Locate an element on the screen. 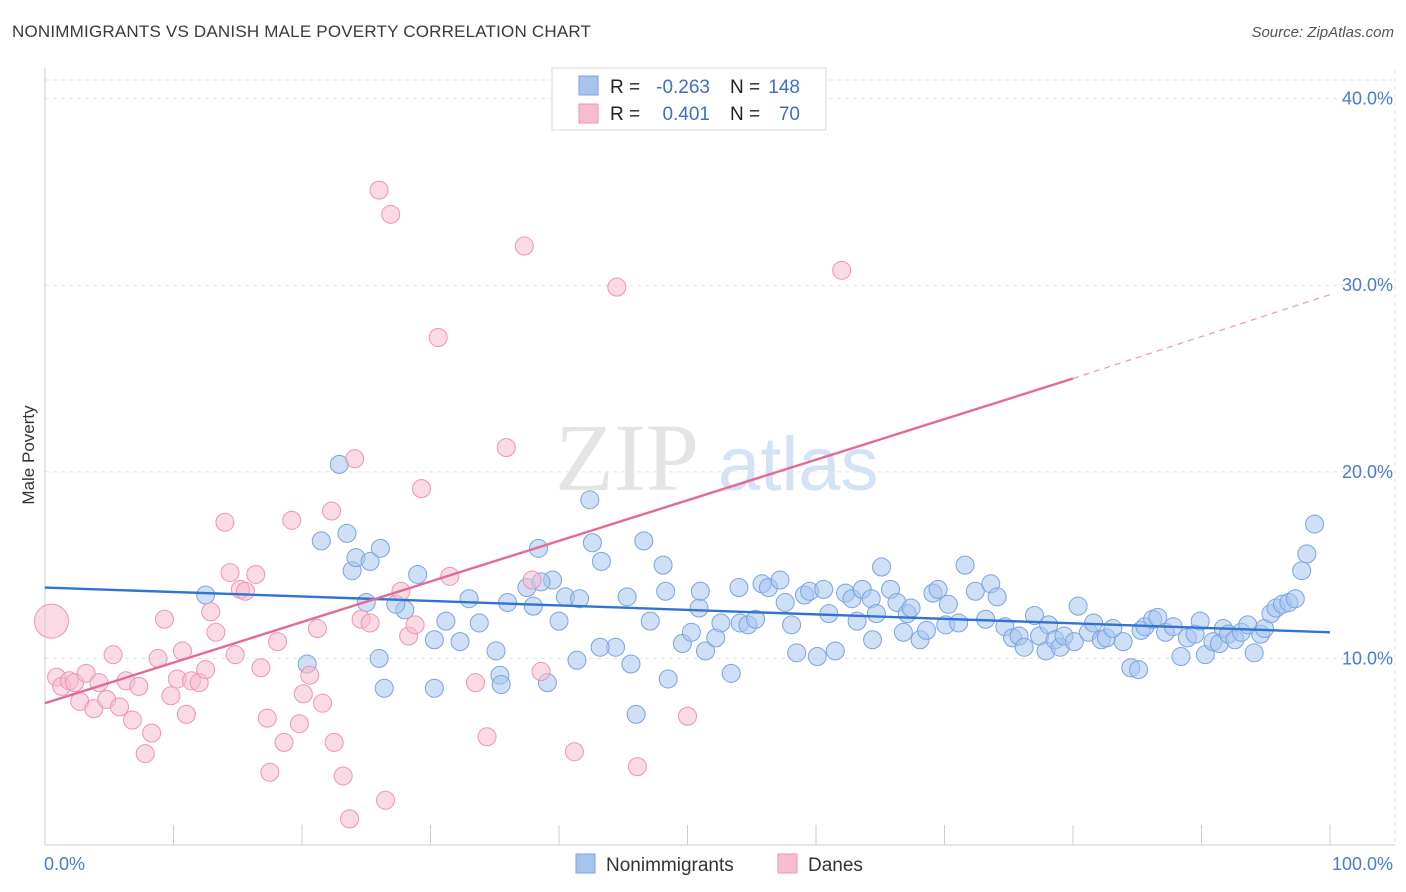 The image size is (1406, 892). stats-legend-row-nonimmigrants: R = -0.263 N = 148 is located at coordinates (689, 86).